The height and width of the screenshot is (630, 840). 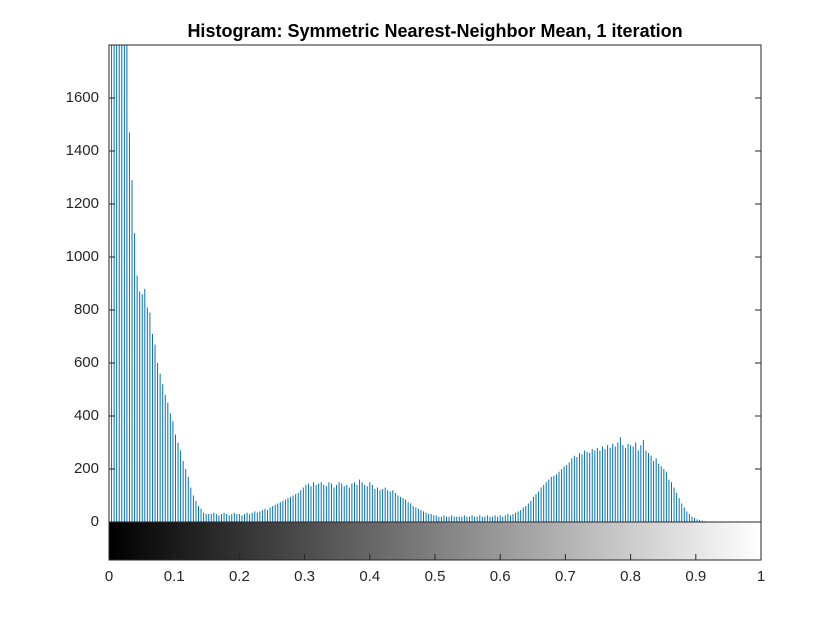 What do you see at coordinates (82, 150) in the screenshot?
I see `y-tick-label: 1400` at bounding box center [82, 150].